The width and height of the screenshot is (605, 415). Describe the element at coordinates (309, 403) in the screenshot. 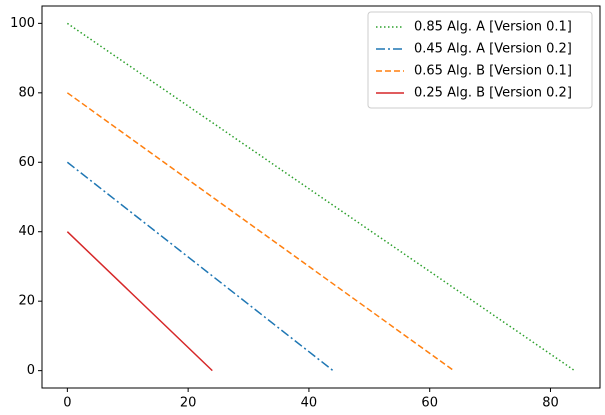

I see `x-tick-label: 40` at that location.